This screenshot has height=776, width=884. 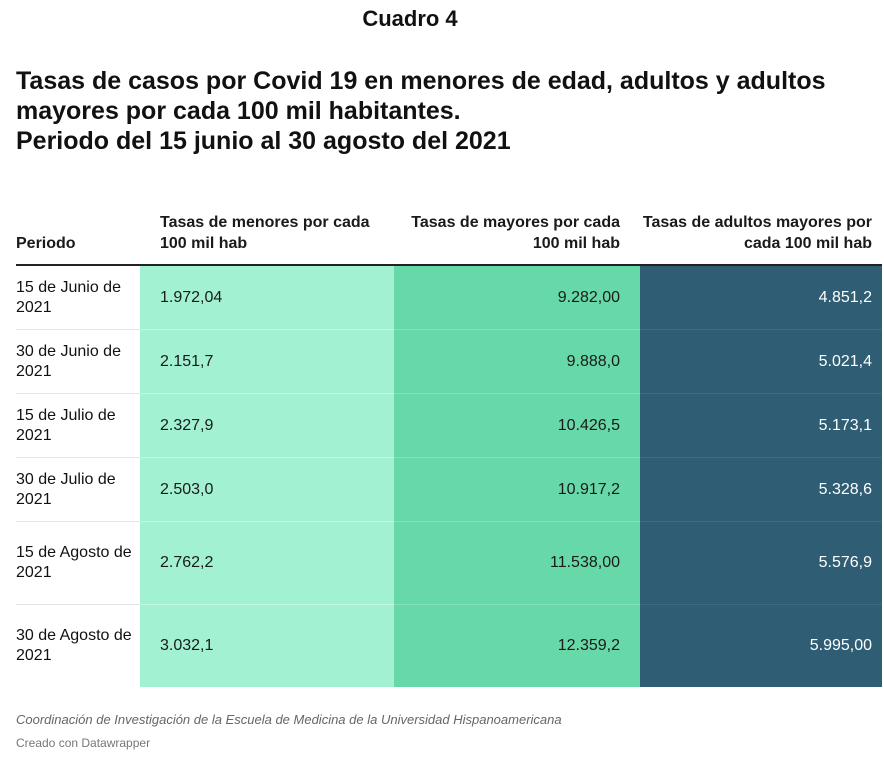 What do you see at coordinates (517, 226) in the screenshot?
I see `header-mayores: Tasas de mayores por cada 100 mil hab` at bounding box center [517, 226].